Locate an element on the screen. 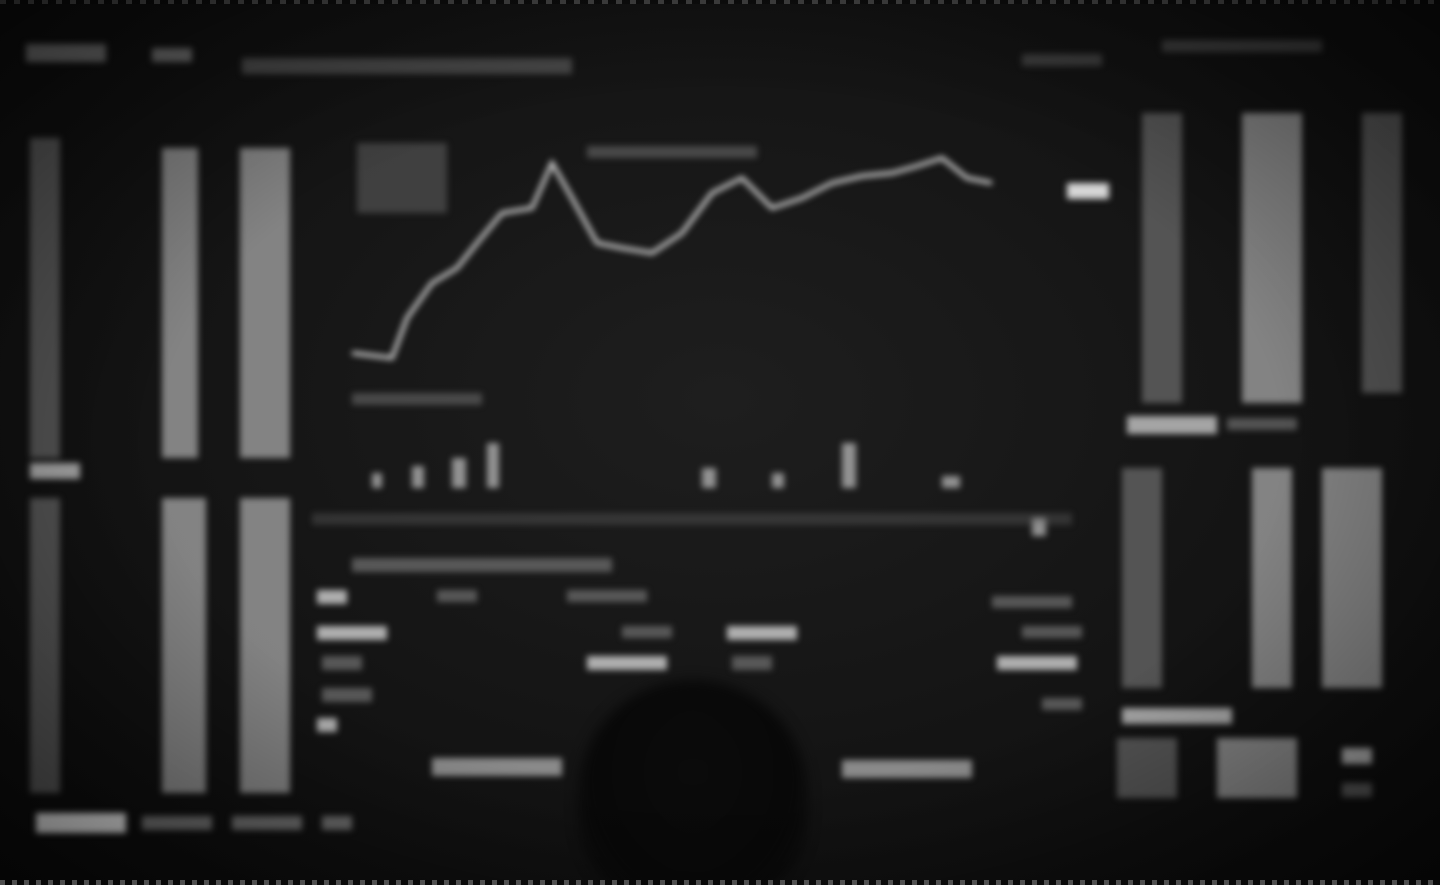 This screenshot has height=885, width=1440. top-edge-strip is located at coordinates (720, 2).